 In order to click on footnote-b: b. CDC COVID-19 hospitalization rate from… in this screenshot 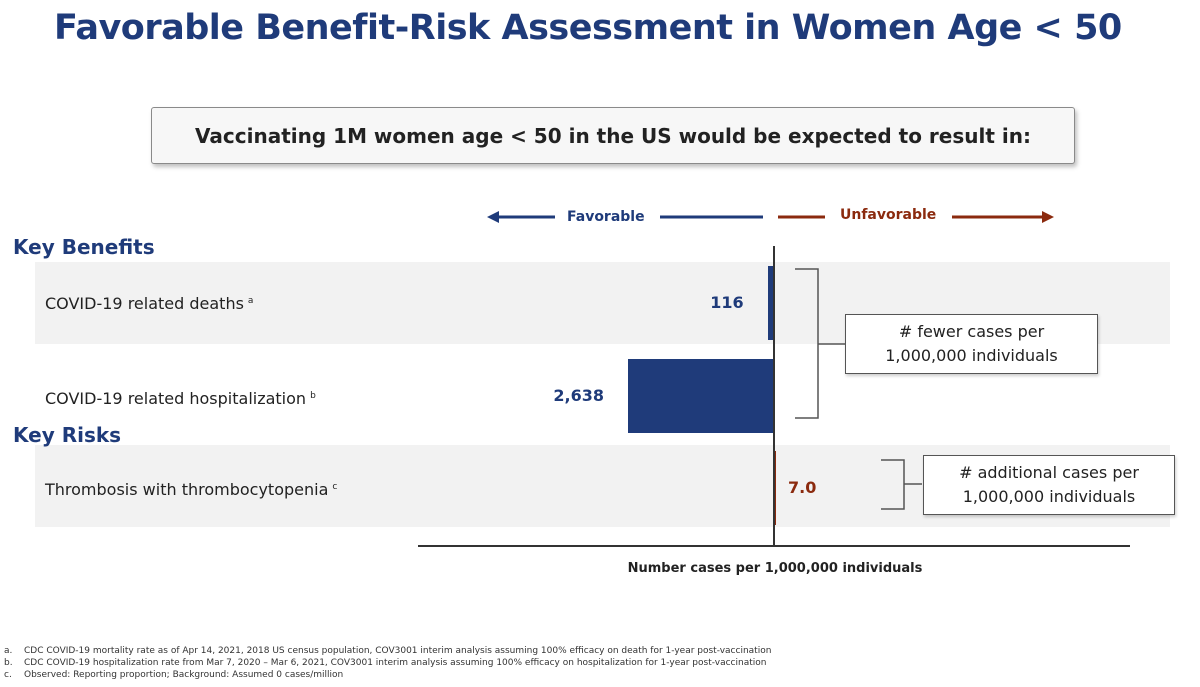, I will do `click(385, 663)`.